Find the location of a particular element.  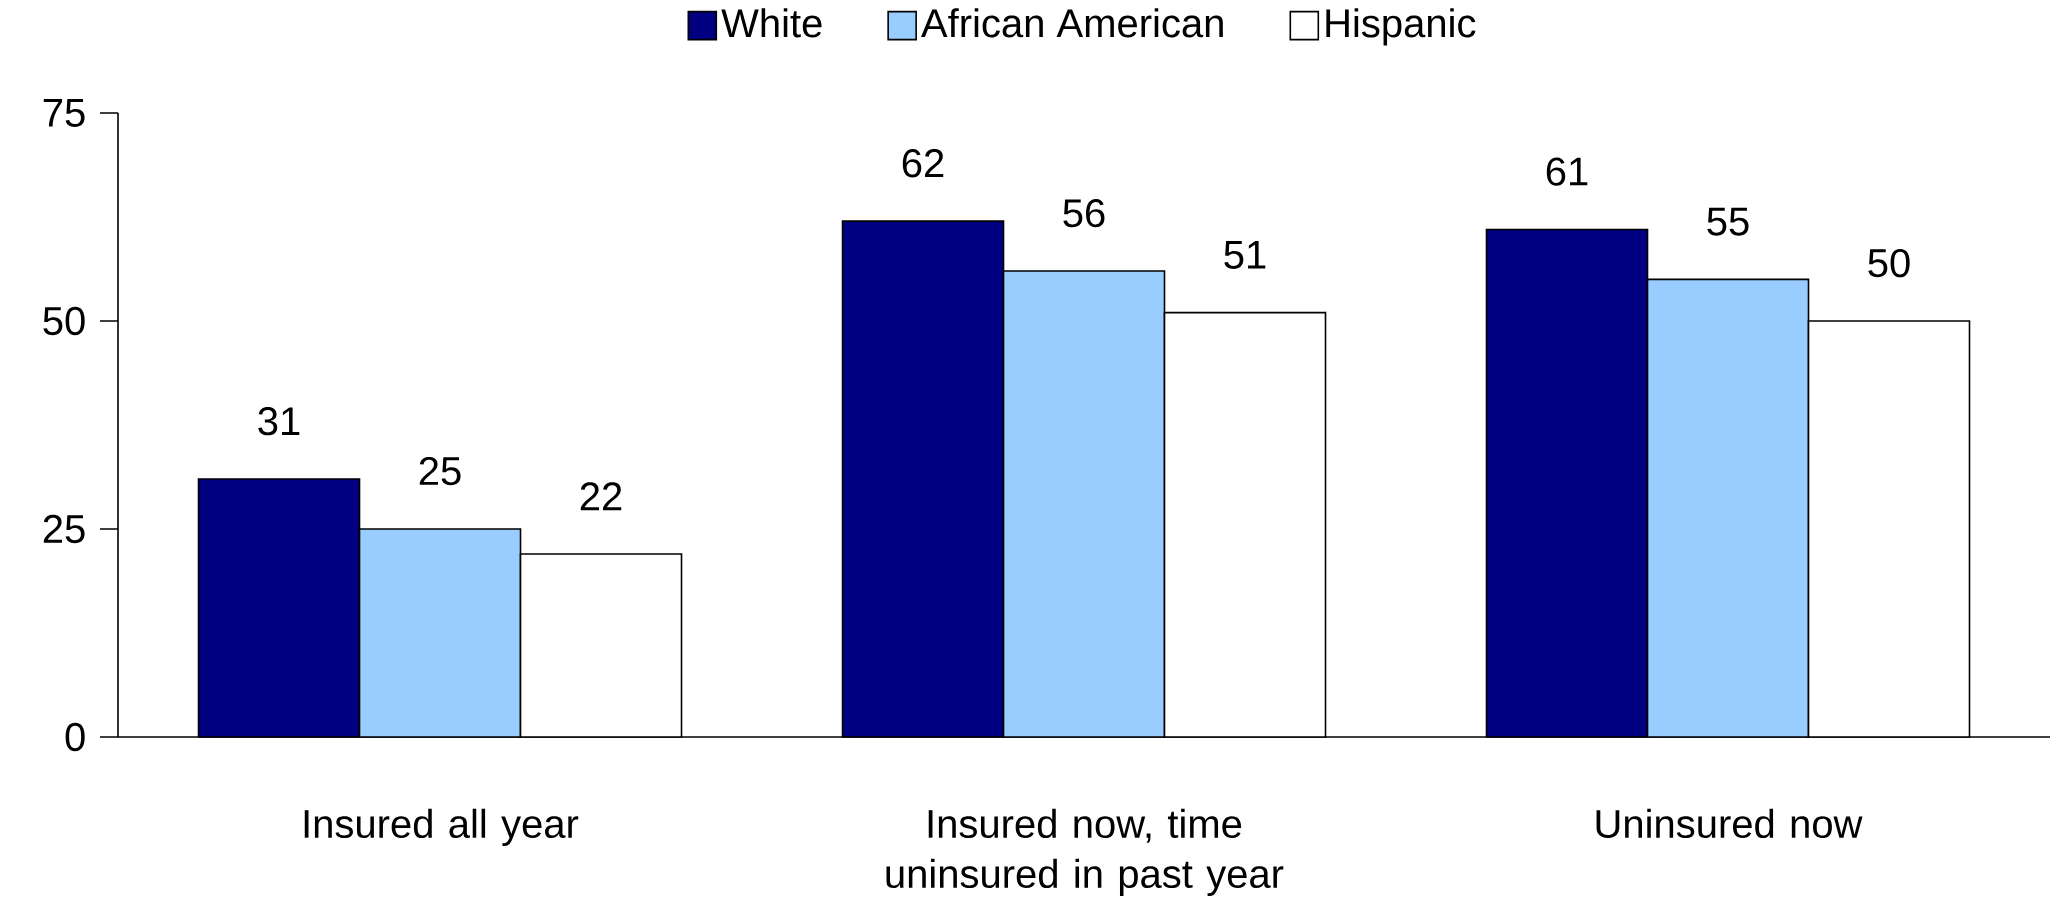

data-label: 25 is located at coordinates (440, 471).